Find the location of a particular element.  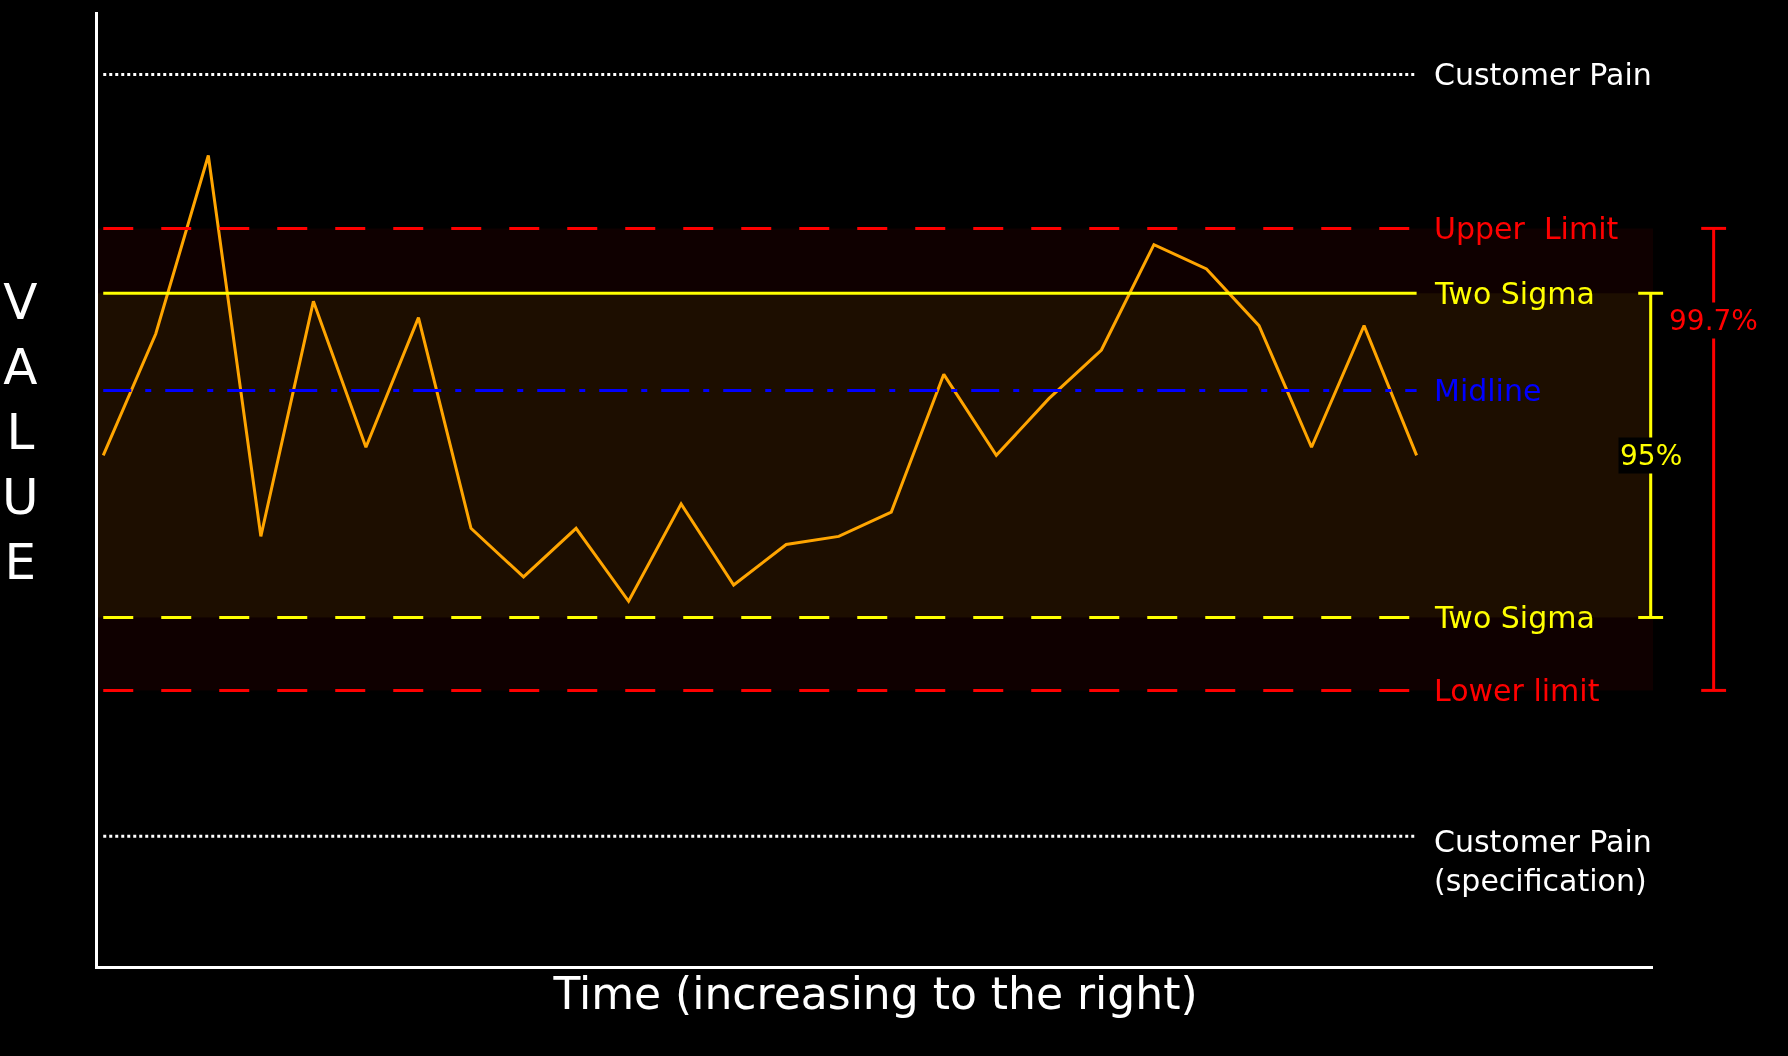

band-label: 95% is located at coordinates (1651, 455).